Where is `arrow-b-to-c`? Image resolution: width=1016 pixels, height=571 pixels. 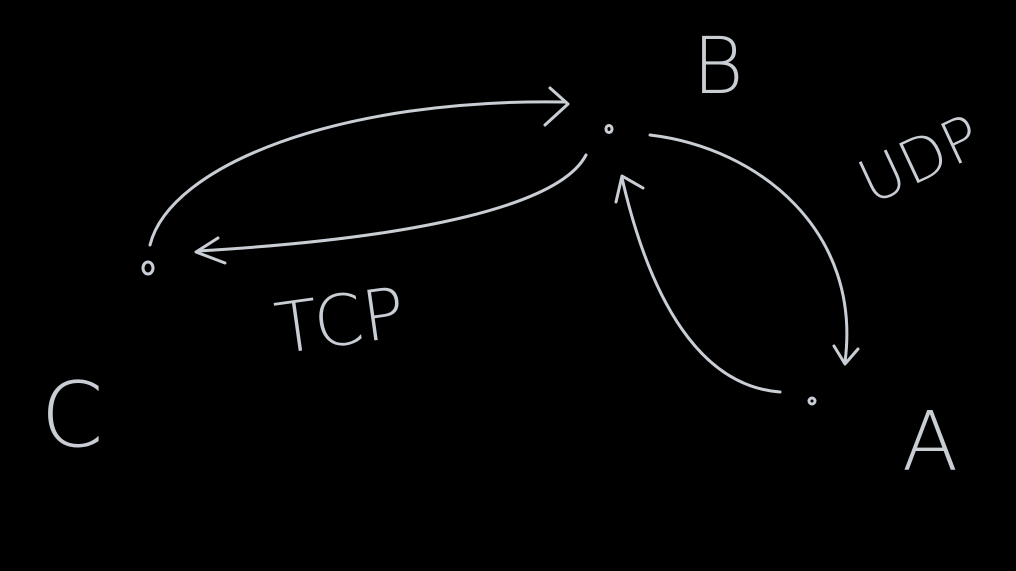
arrow-b-to-c is located at coordinates (392, 203).